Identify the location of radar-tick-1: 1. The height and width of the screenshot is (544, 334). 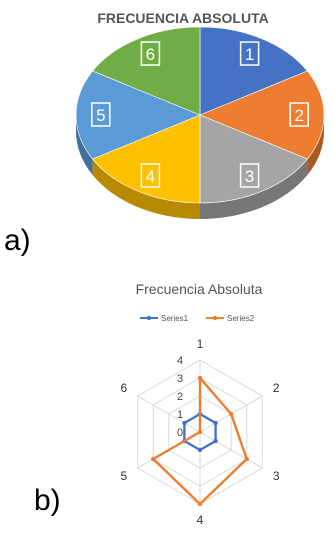
(180, 415).